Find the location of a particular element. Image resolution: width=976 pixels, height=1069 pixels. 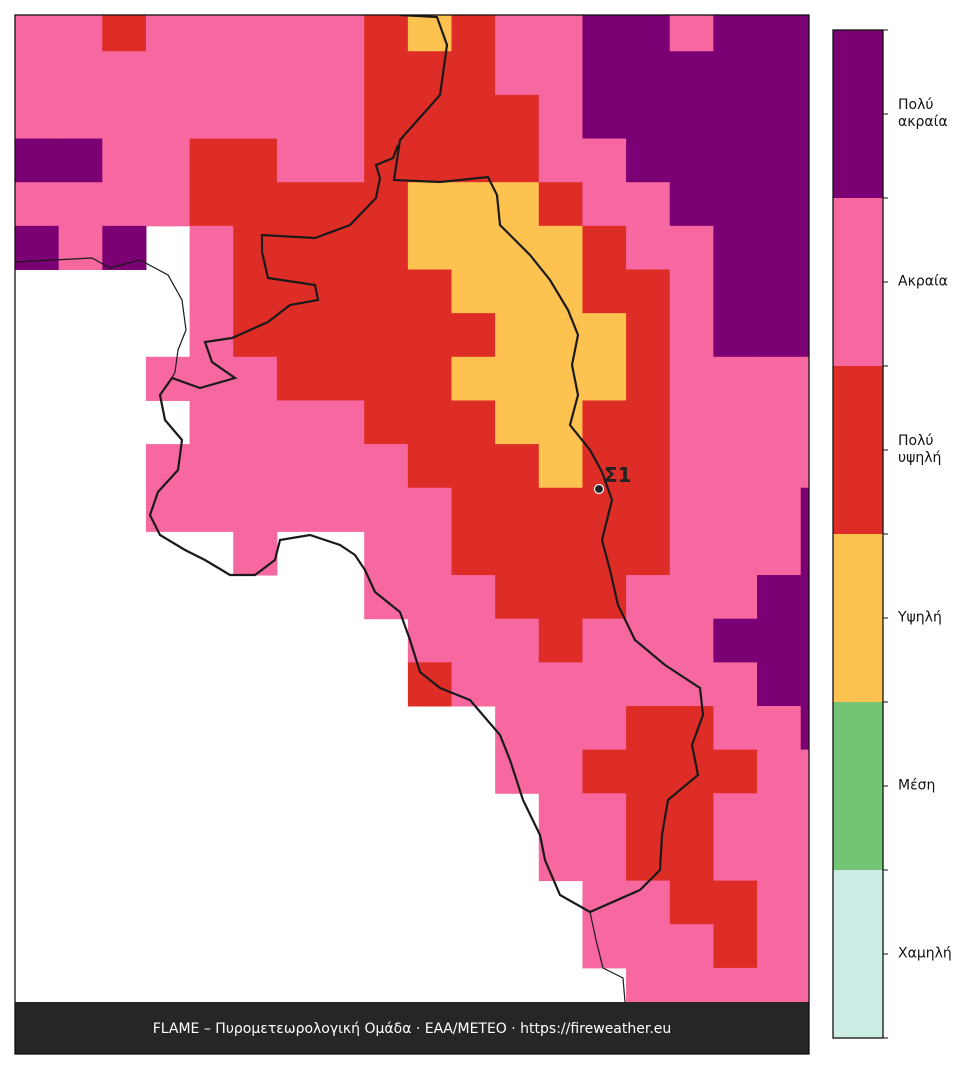

footer-bar is located at coordinates (412, 1028).